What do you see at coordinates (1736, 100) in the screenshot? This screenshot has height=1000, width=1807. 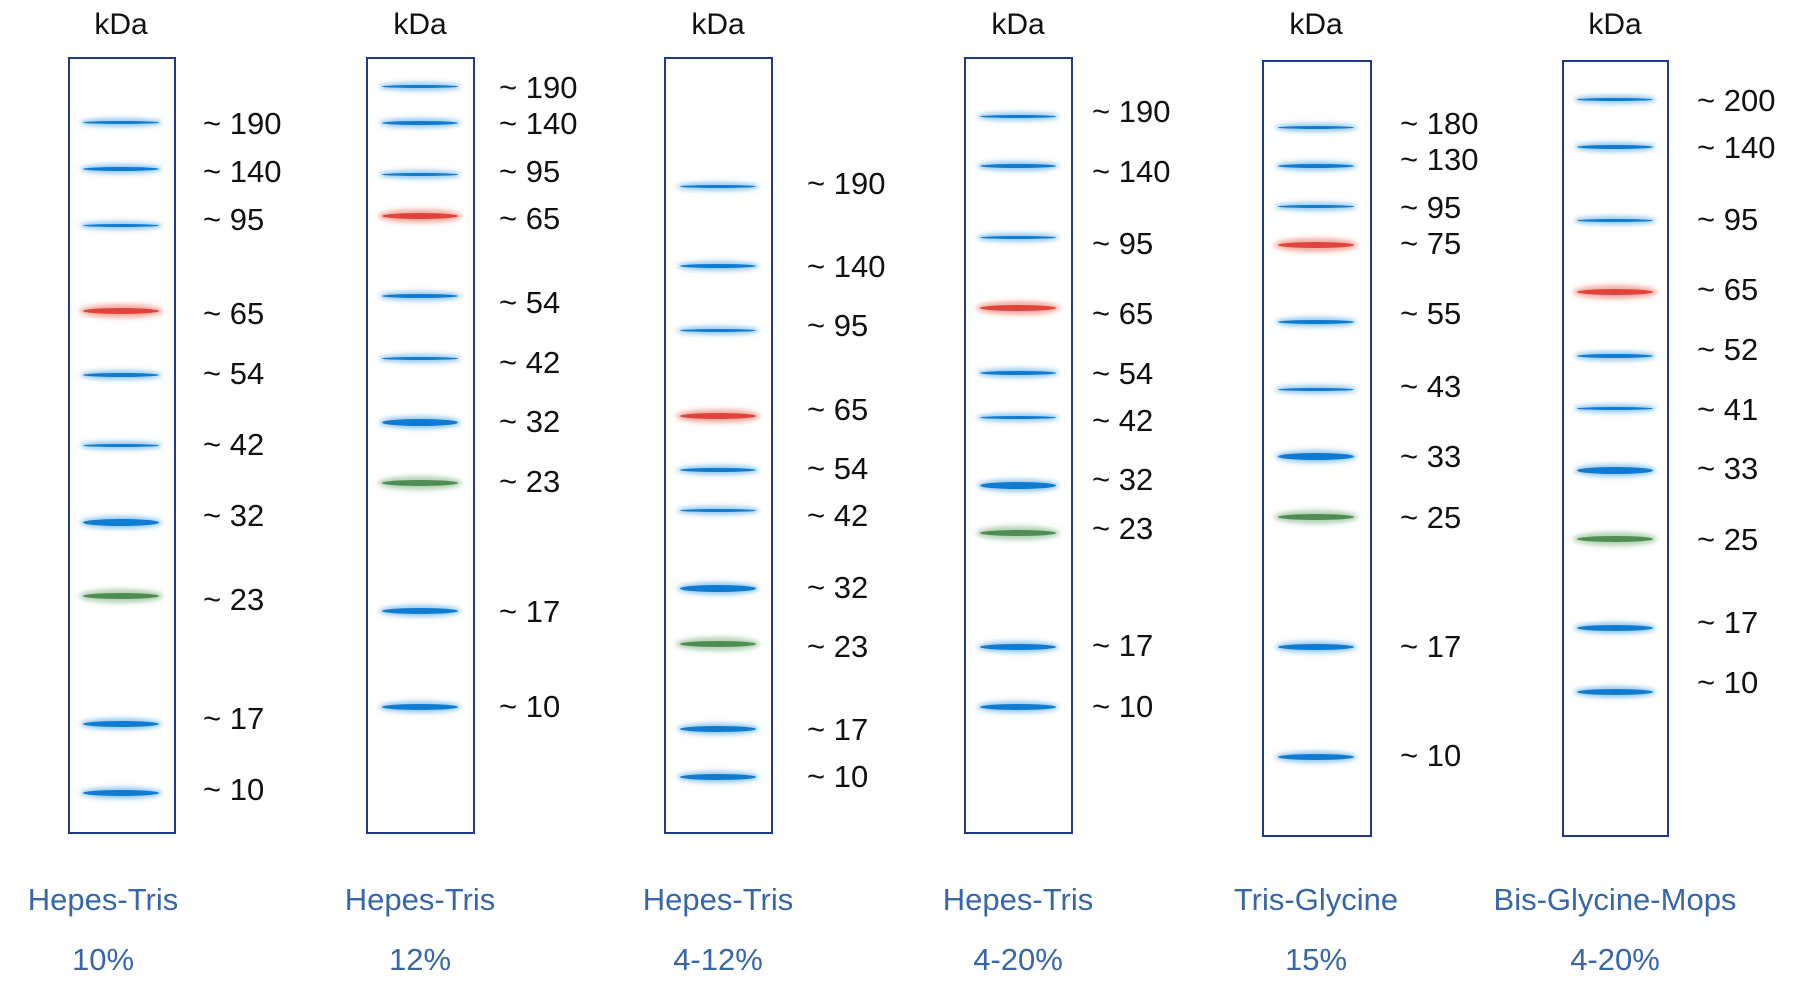 I see `band-mw-label: ~ 200` at bounding box center [1736, 100].